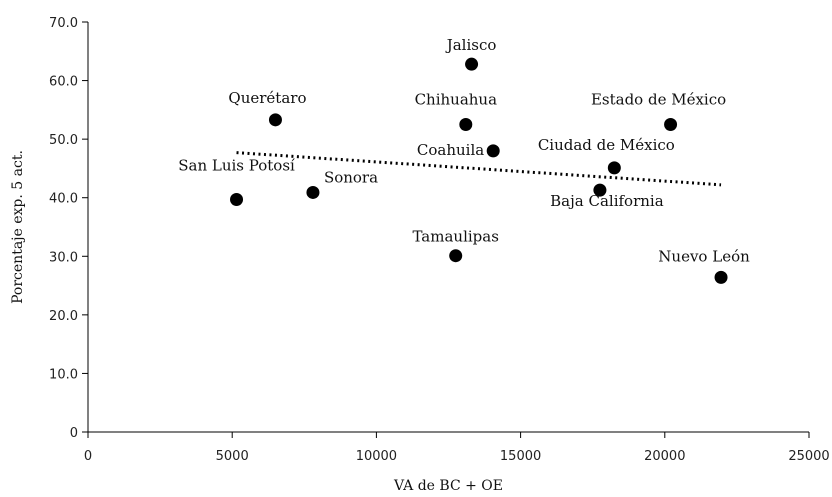 The image size is (832, 497). I want to click on y-tick-label: 0, so click(74, 433).